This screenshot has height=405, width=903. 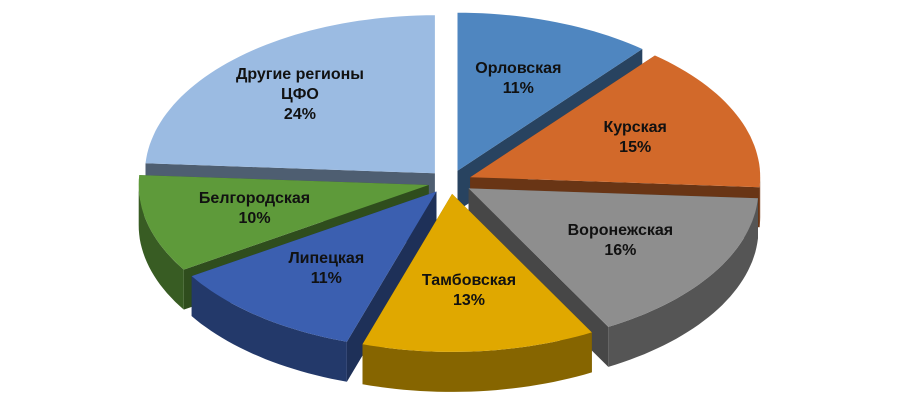 I want to click on slice, so click(x=477, y=292).